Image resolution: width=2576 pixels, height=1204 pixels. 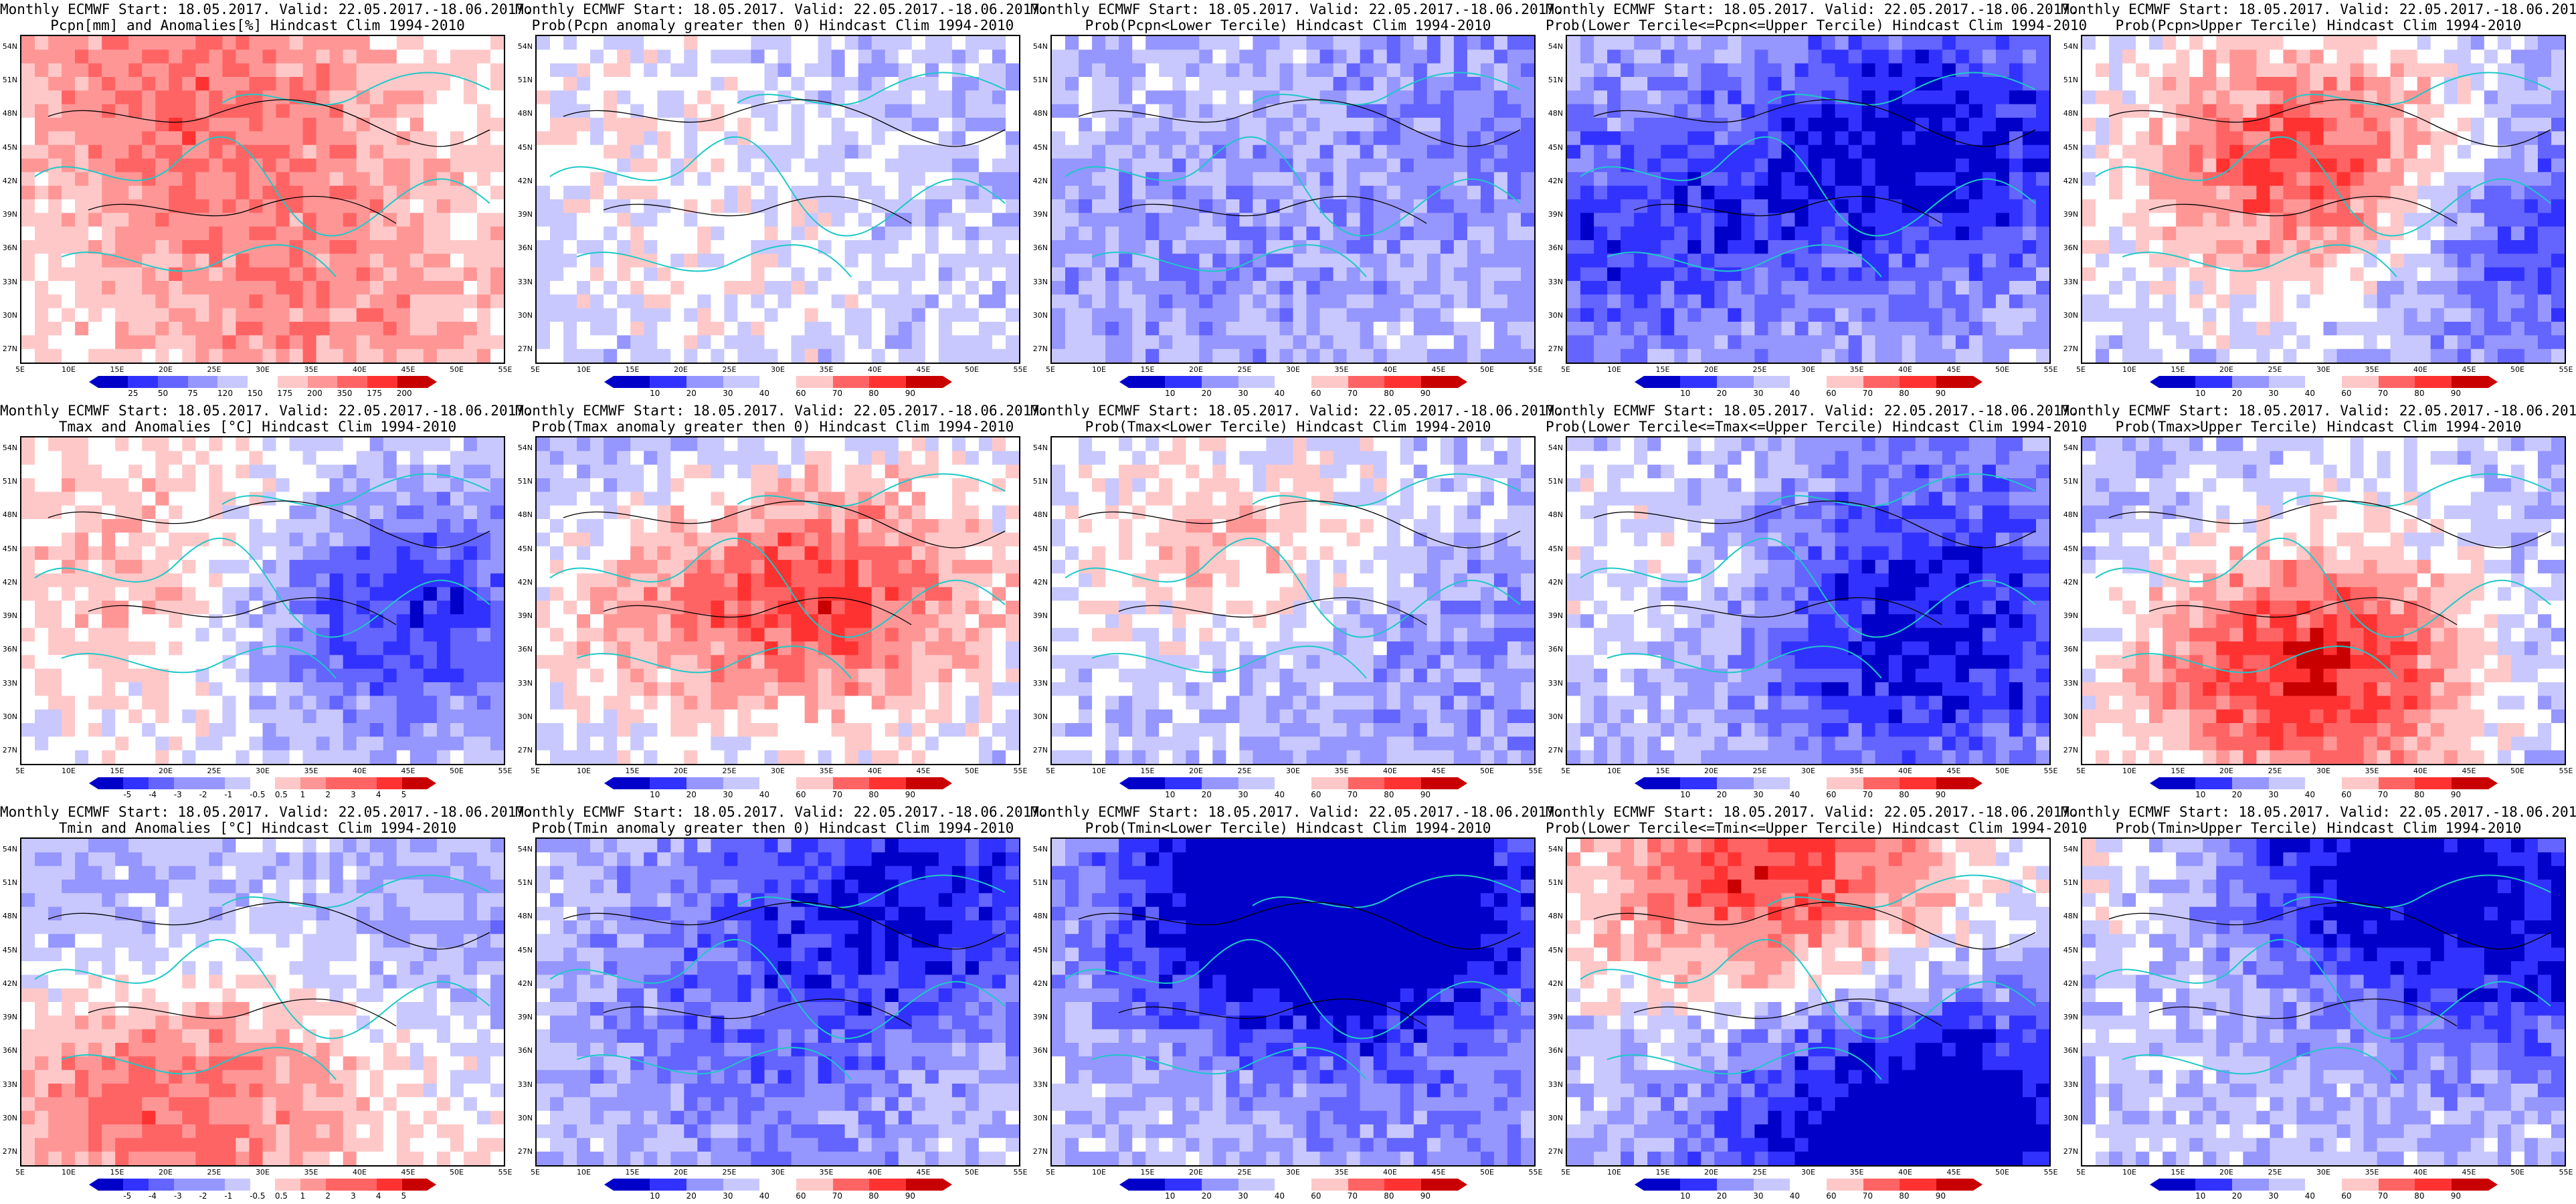 I want to click on lat-label: 27N, so click(x=525, y=1151).